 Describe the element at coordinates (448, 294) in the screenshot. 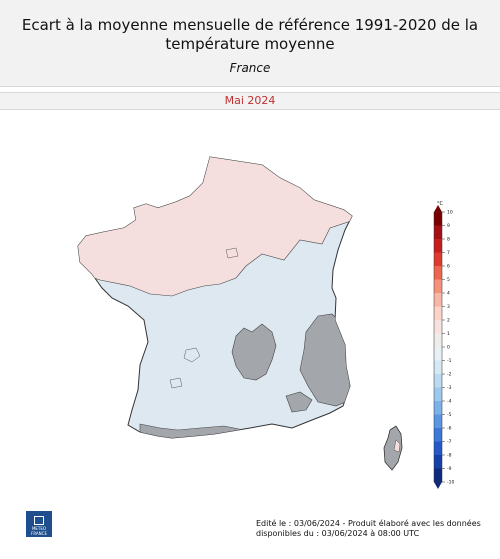

I see `colorbar-tick-label: 4` at that location.